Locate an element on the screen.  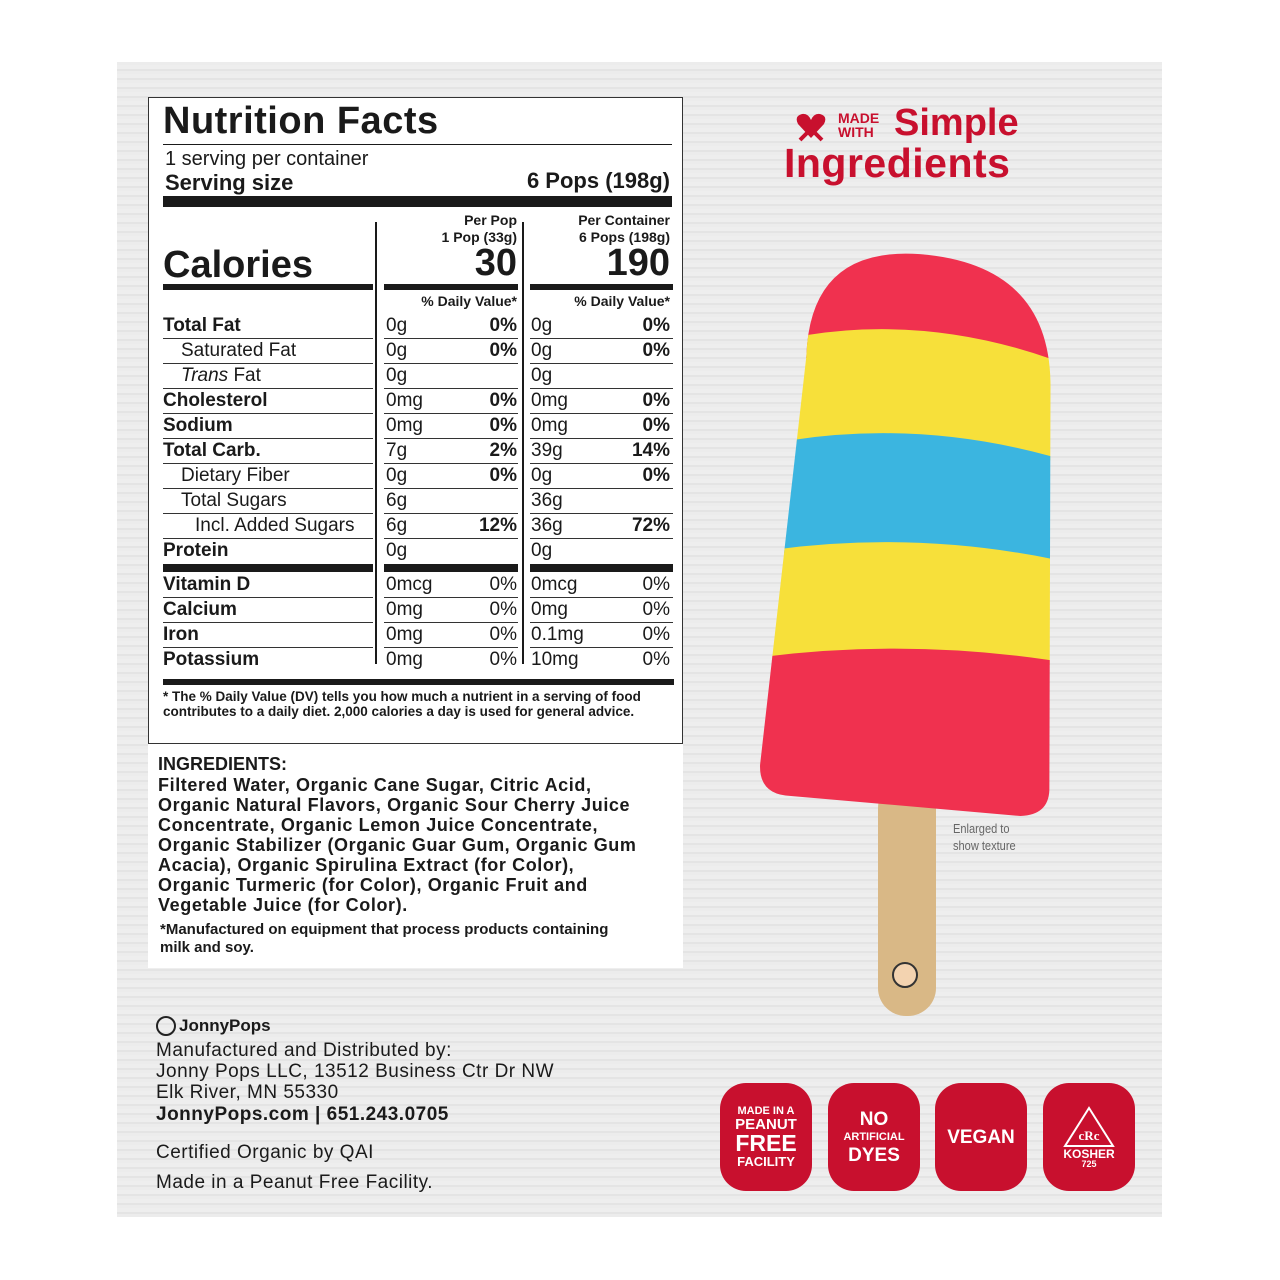
manufacturer-line: Manufactured and Distributed by: is located at coordinates (304, 1050).